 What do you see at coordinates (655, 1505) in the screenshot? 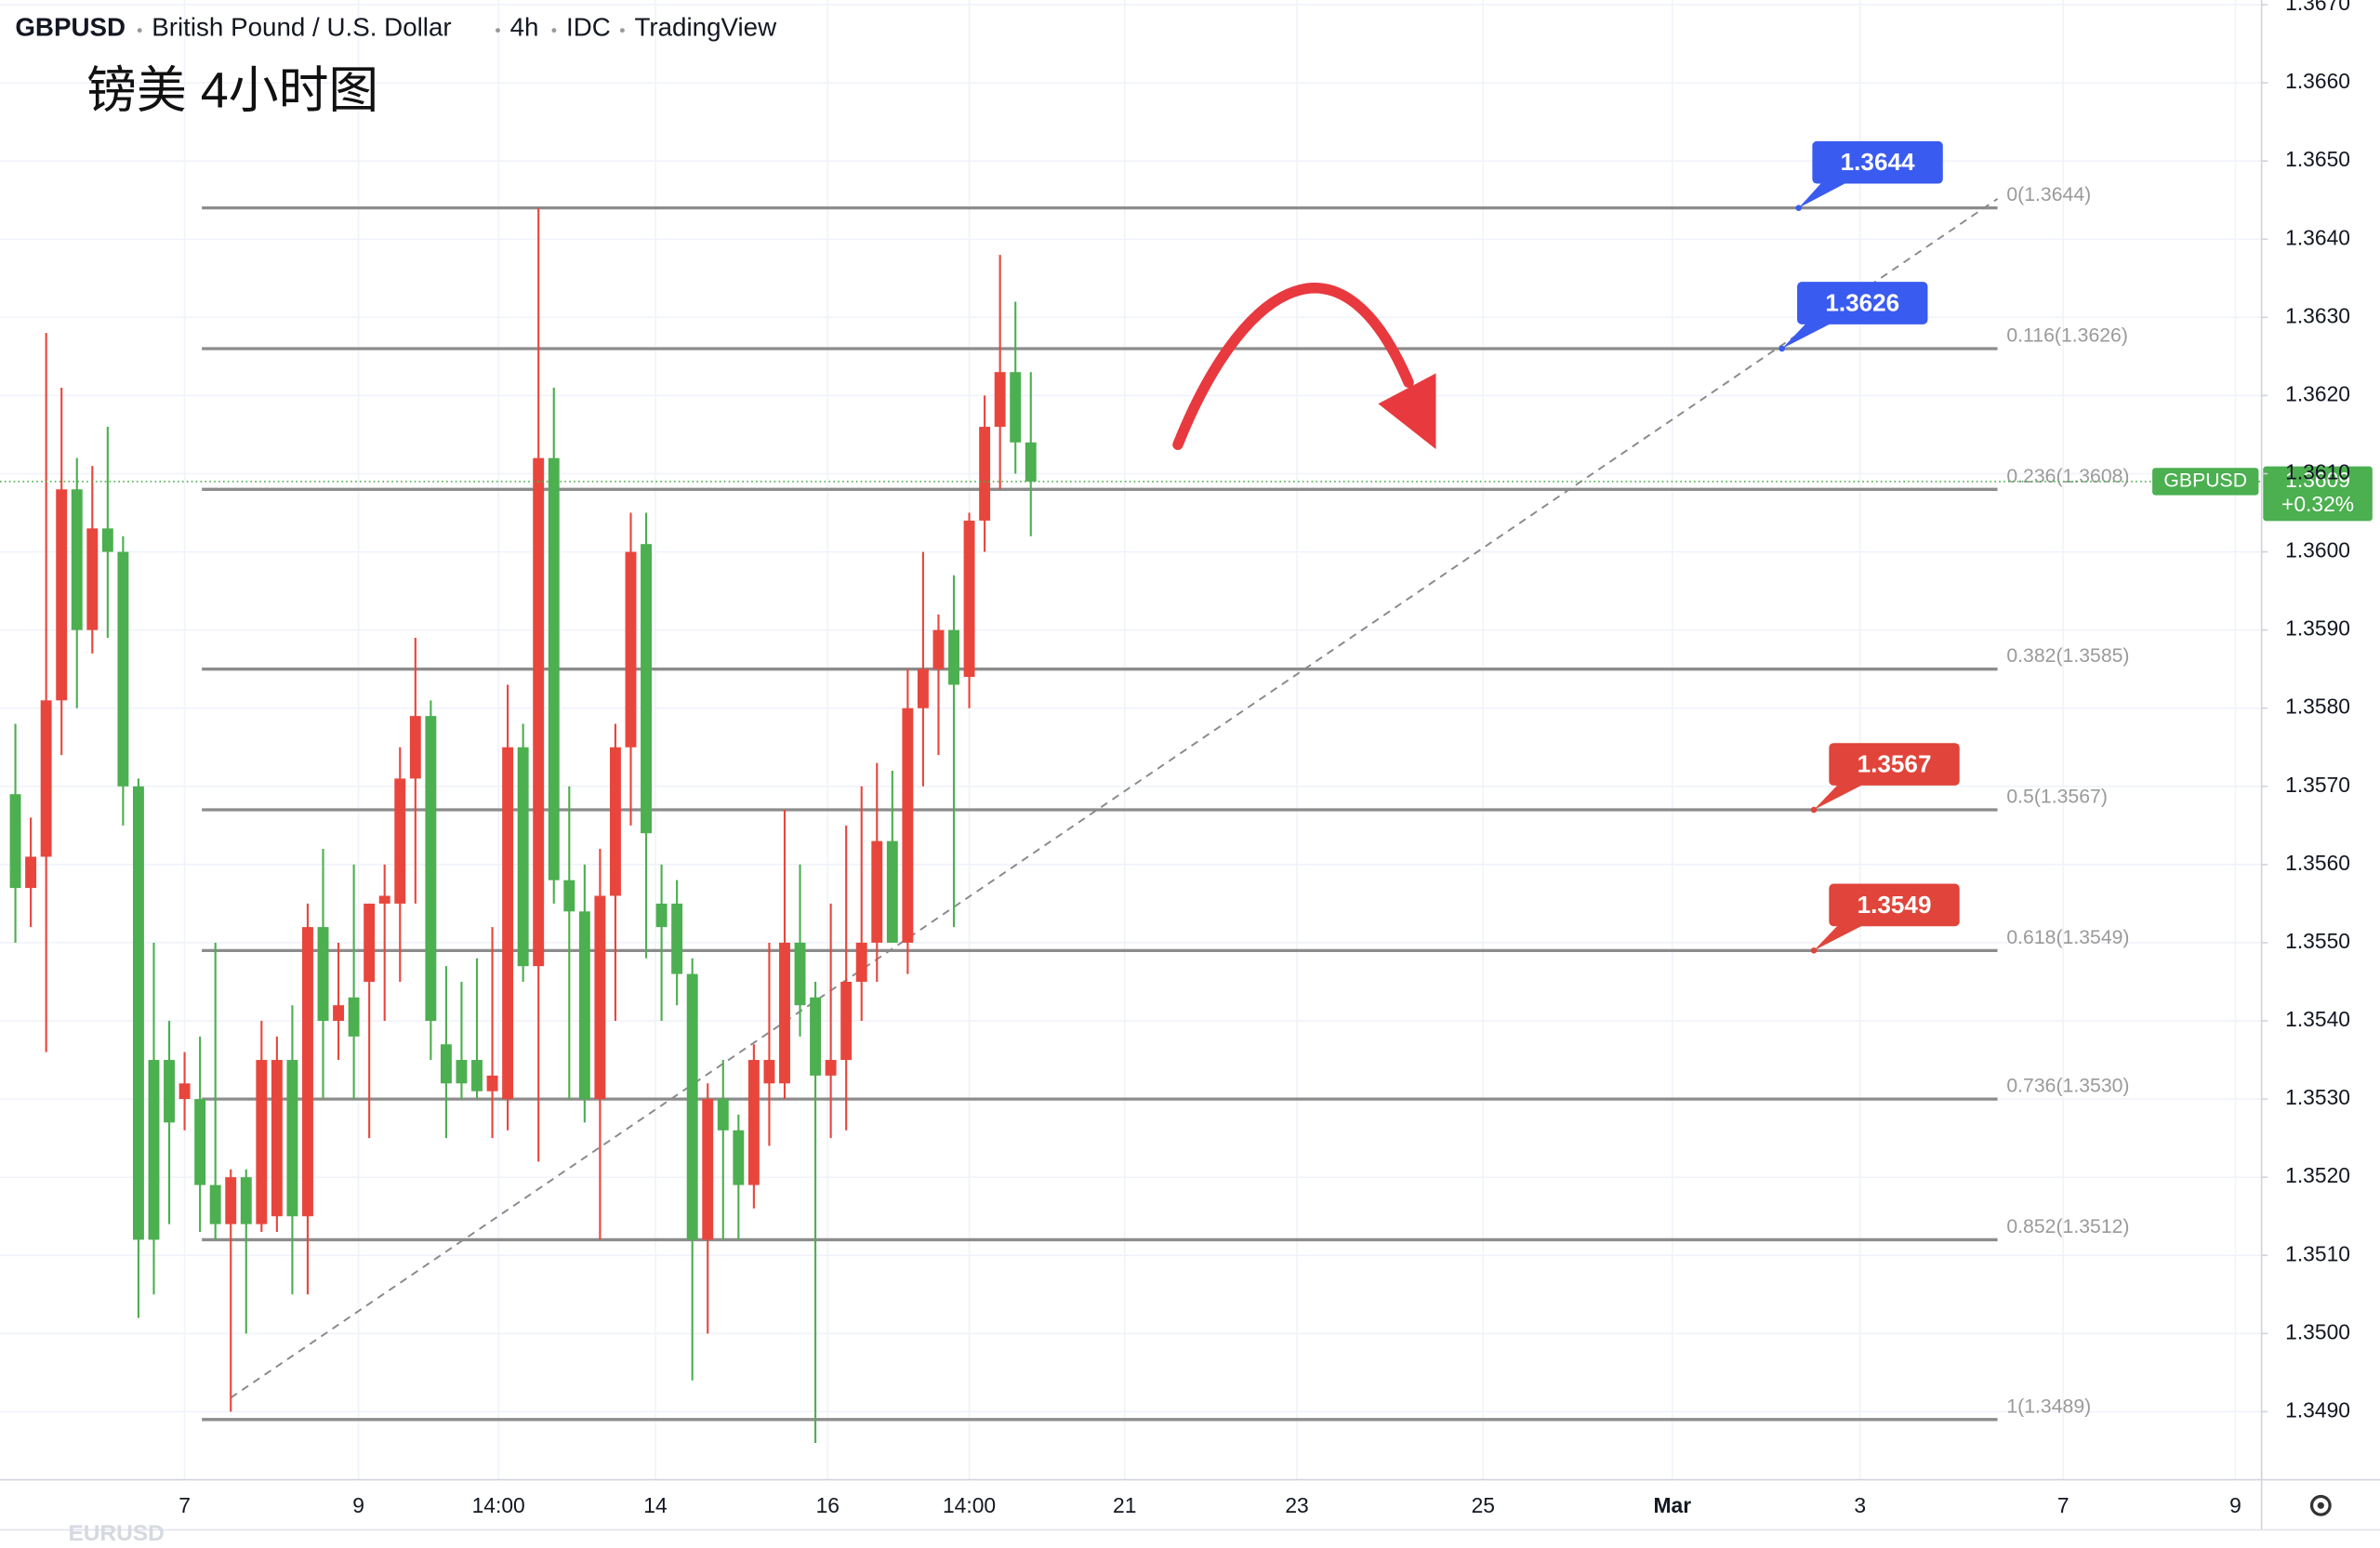
I see `x-tick-label: 14` at bounding box center [655, 1505].